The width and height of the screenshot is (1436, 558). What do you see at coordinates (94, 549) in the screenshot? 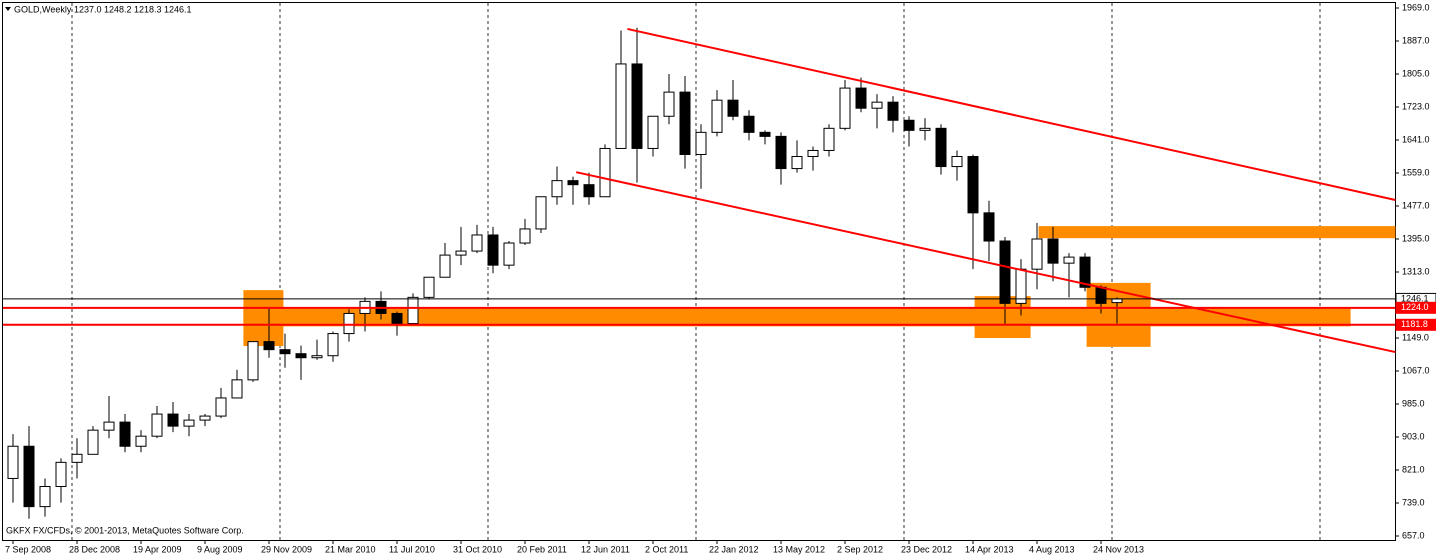
I see `x-tick-label: 28 Dec 2008` at bounding box center [94, 549].